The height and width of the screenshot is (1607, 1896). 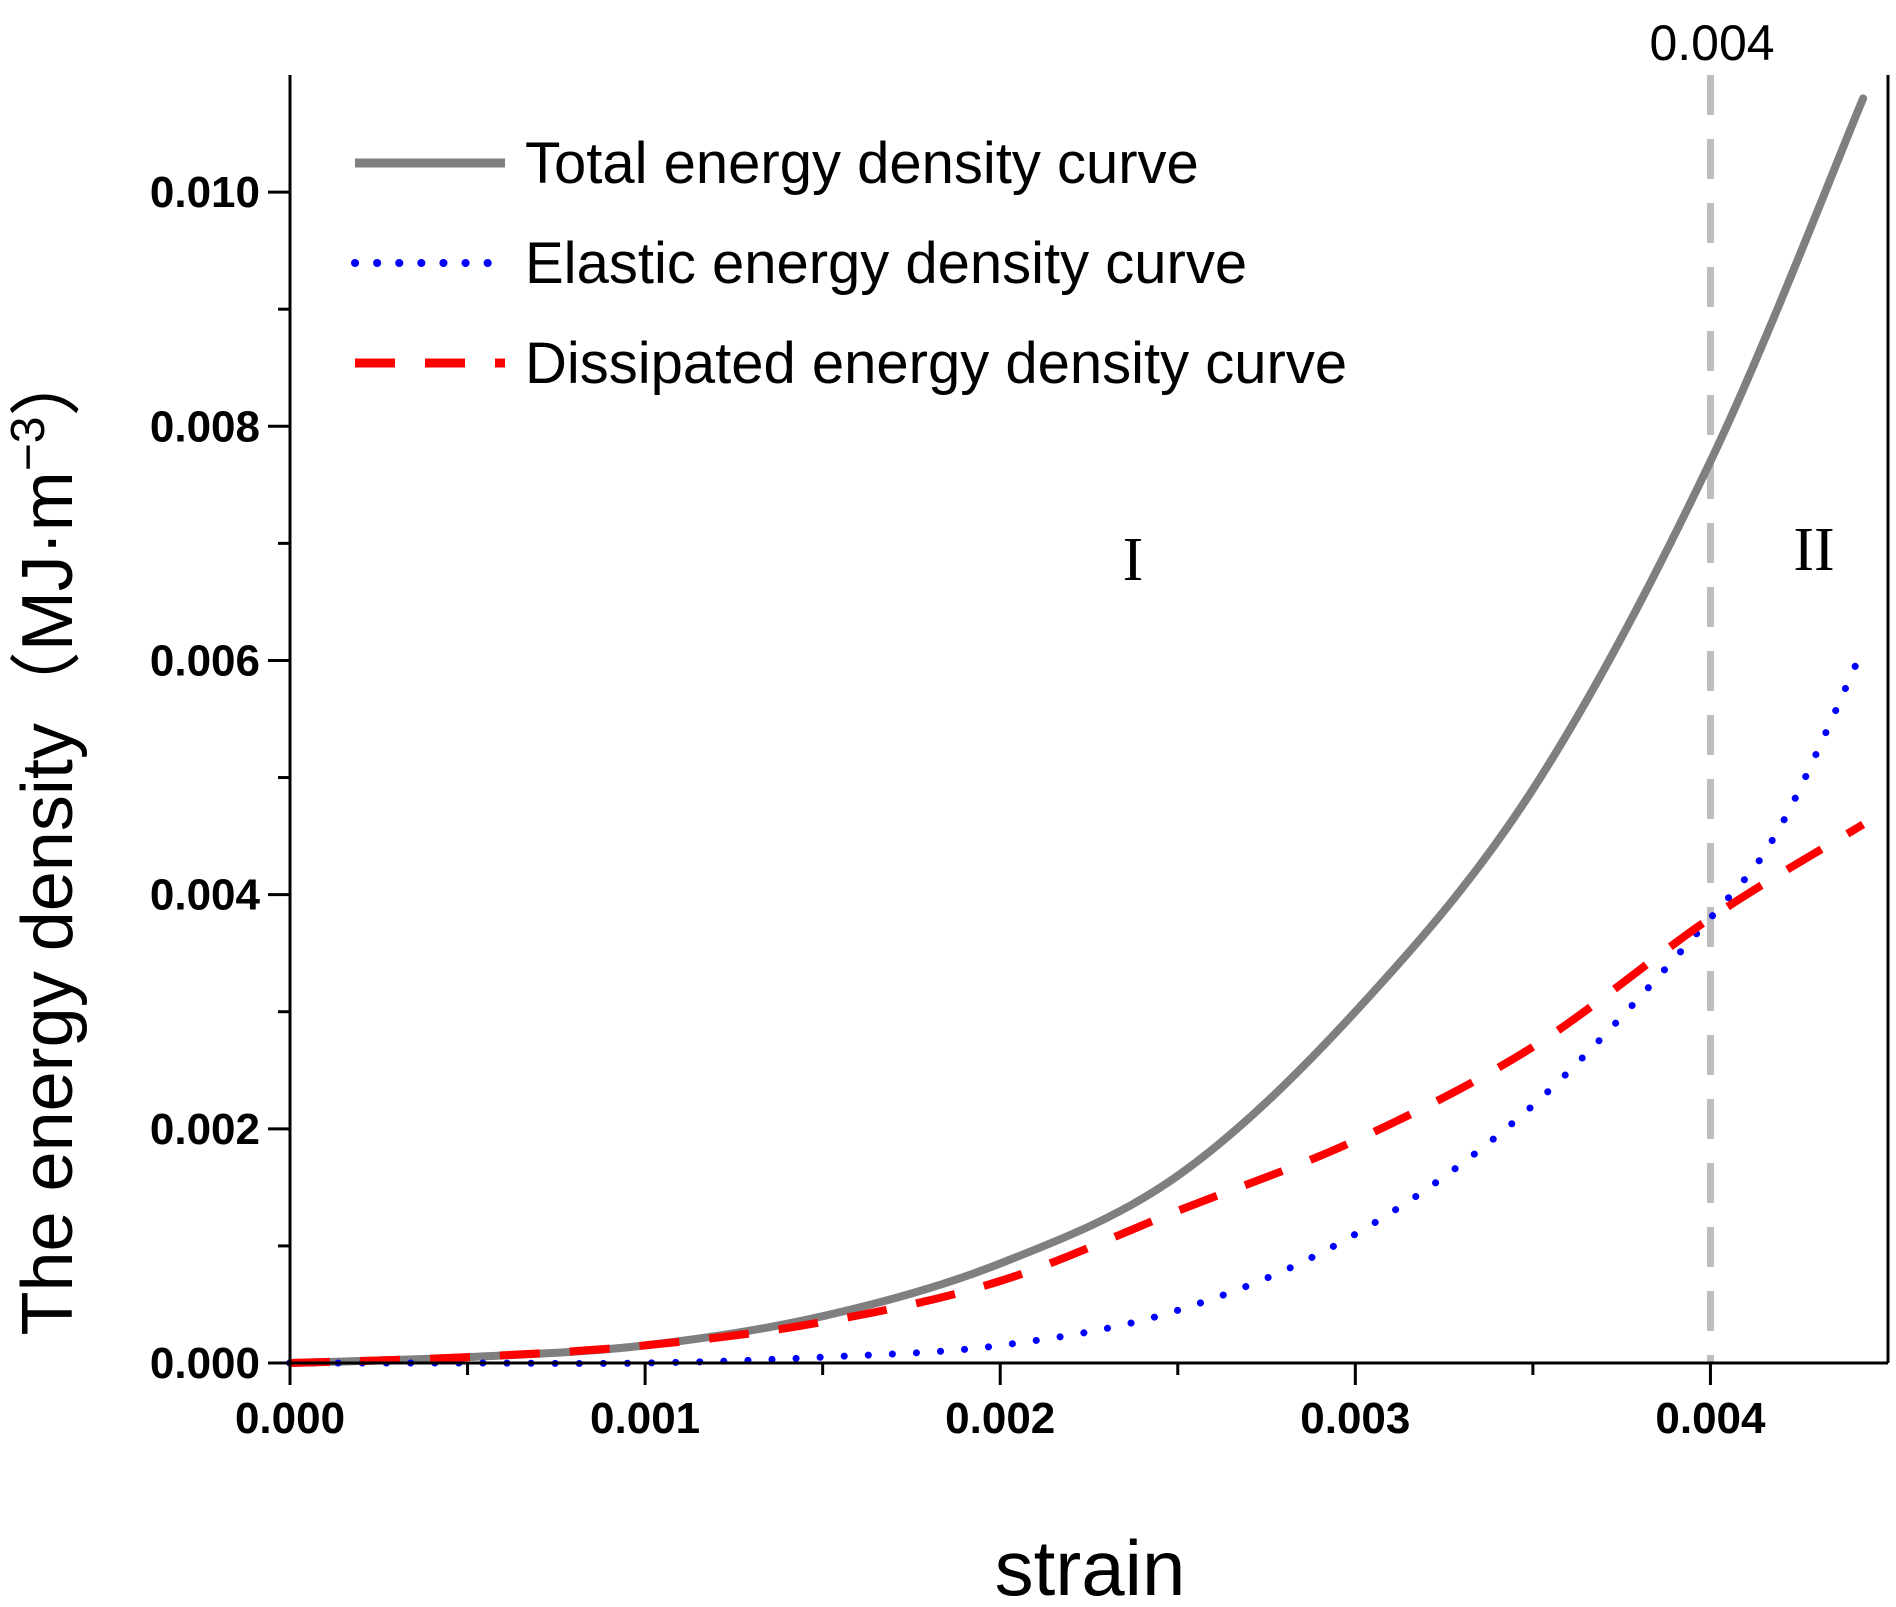 I want to click on y-tick-label: 0.004, so click(x=205, y=895).